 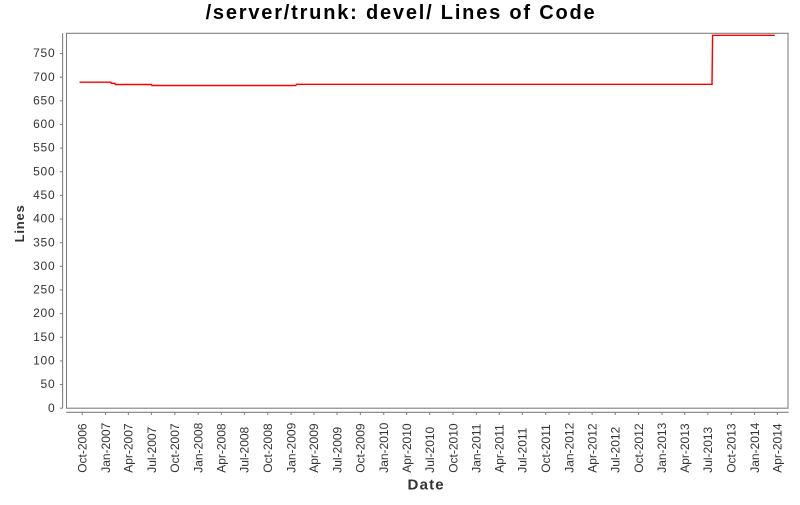 What do you see at coordinates (732, 448) in the screenshot?
I see `svg-text: Oct-2013` at bounding box center [732, 448].